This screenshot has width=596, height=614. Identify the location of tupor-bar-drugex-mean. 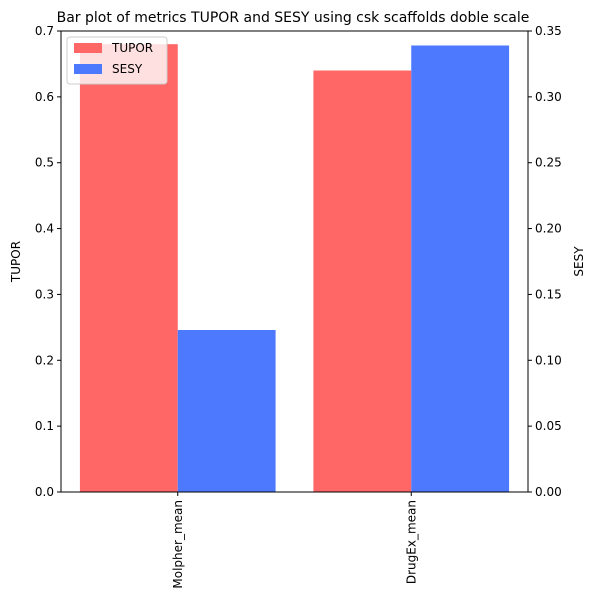
(362, 281).